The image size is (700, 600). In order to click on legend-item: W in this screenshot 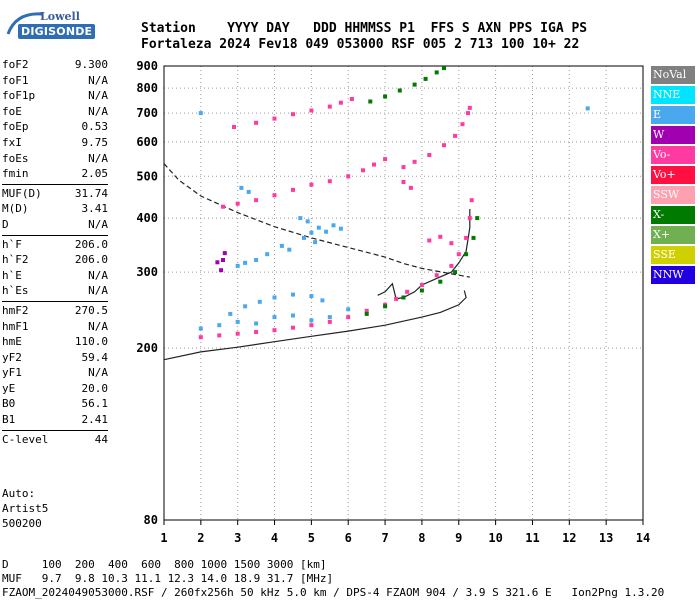, I will do `click(673, 135)`.